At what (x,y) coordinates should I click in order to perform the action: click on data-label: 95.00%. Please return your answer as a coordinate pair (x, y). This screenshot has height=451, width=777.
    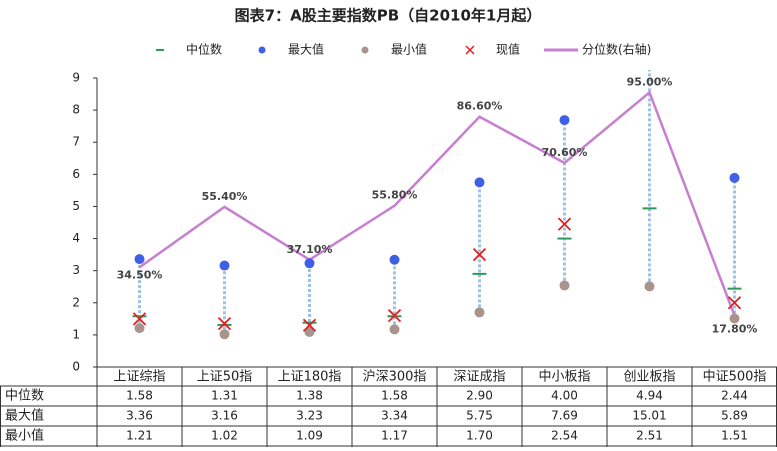
    Looking at the image, I should click on (650, 81).